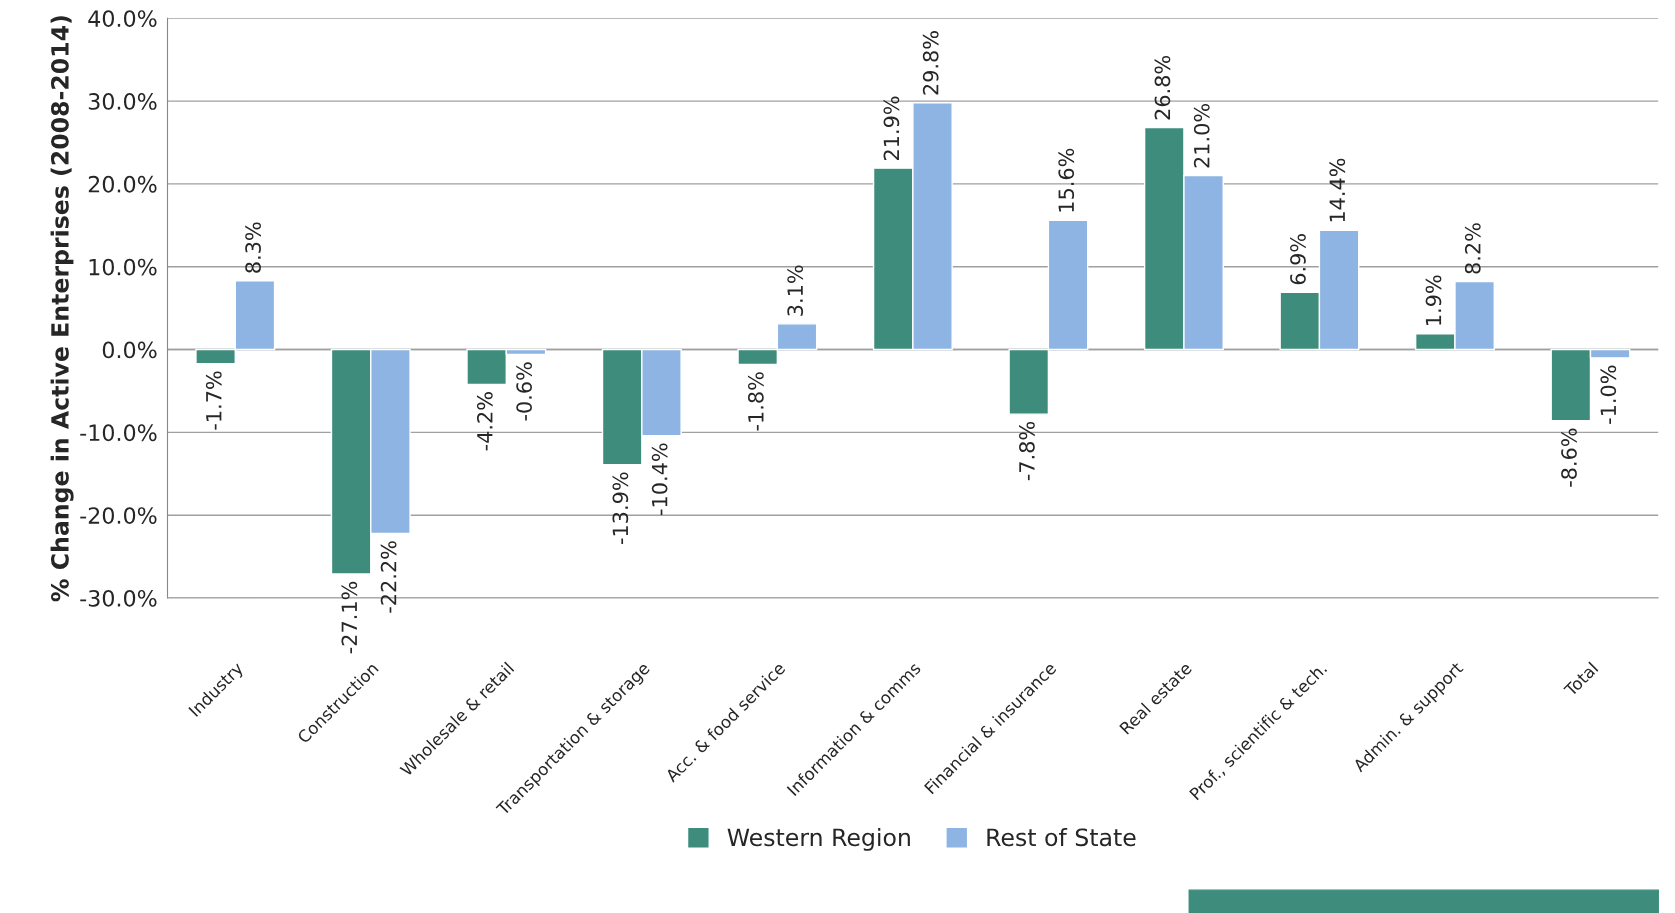 This screenshot has height=913, width=1675. Describe the element at coordinates (1162, 87) in the screenshot. I see `data-label: 26.8%` at that location.